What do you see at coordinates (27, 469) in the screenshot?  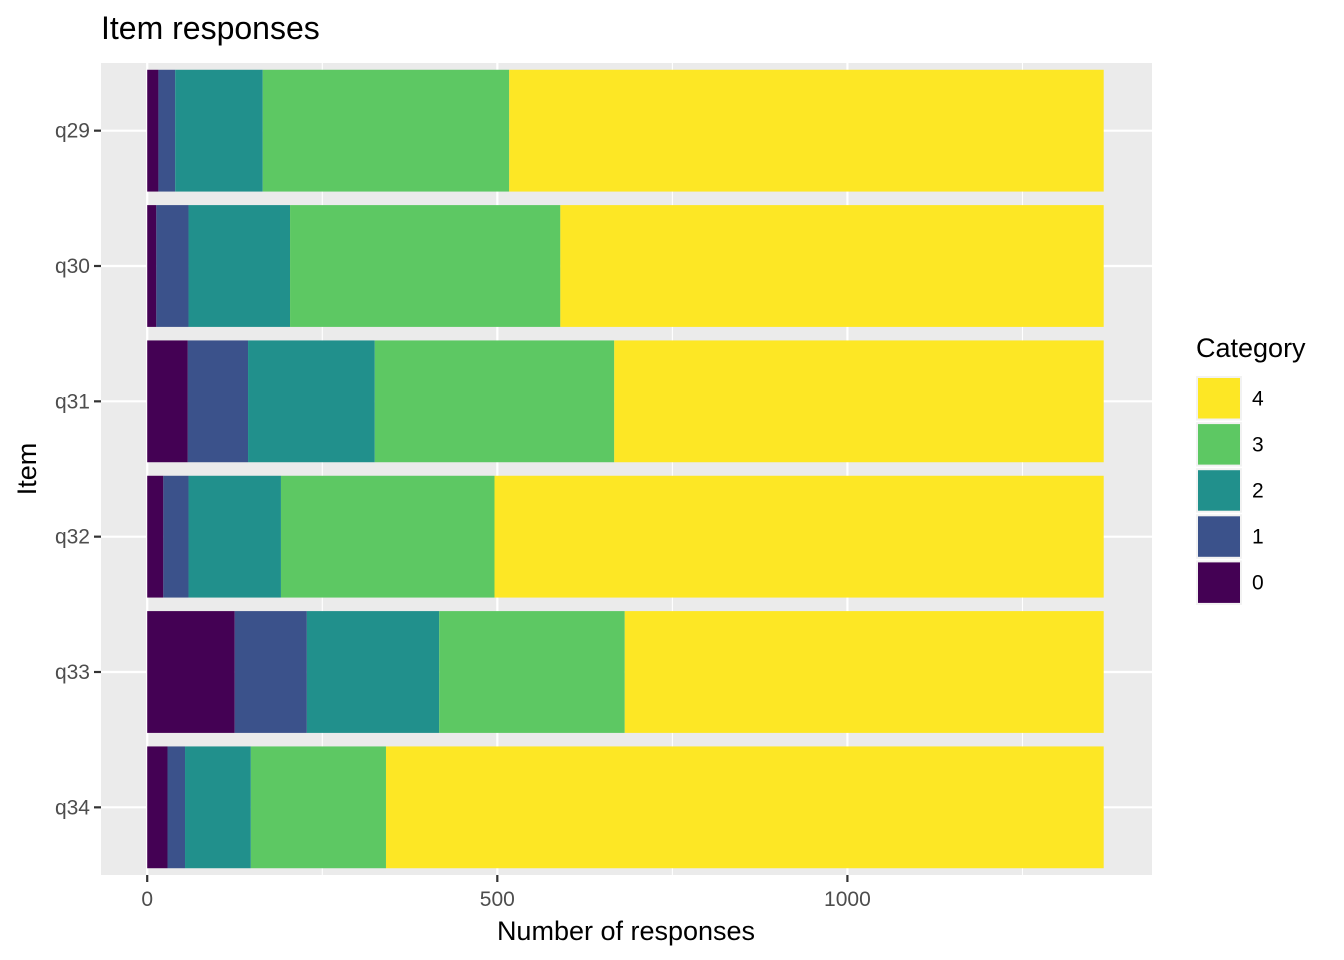 I see `y-axis-title: Item` at bounding box center [27, 469].